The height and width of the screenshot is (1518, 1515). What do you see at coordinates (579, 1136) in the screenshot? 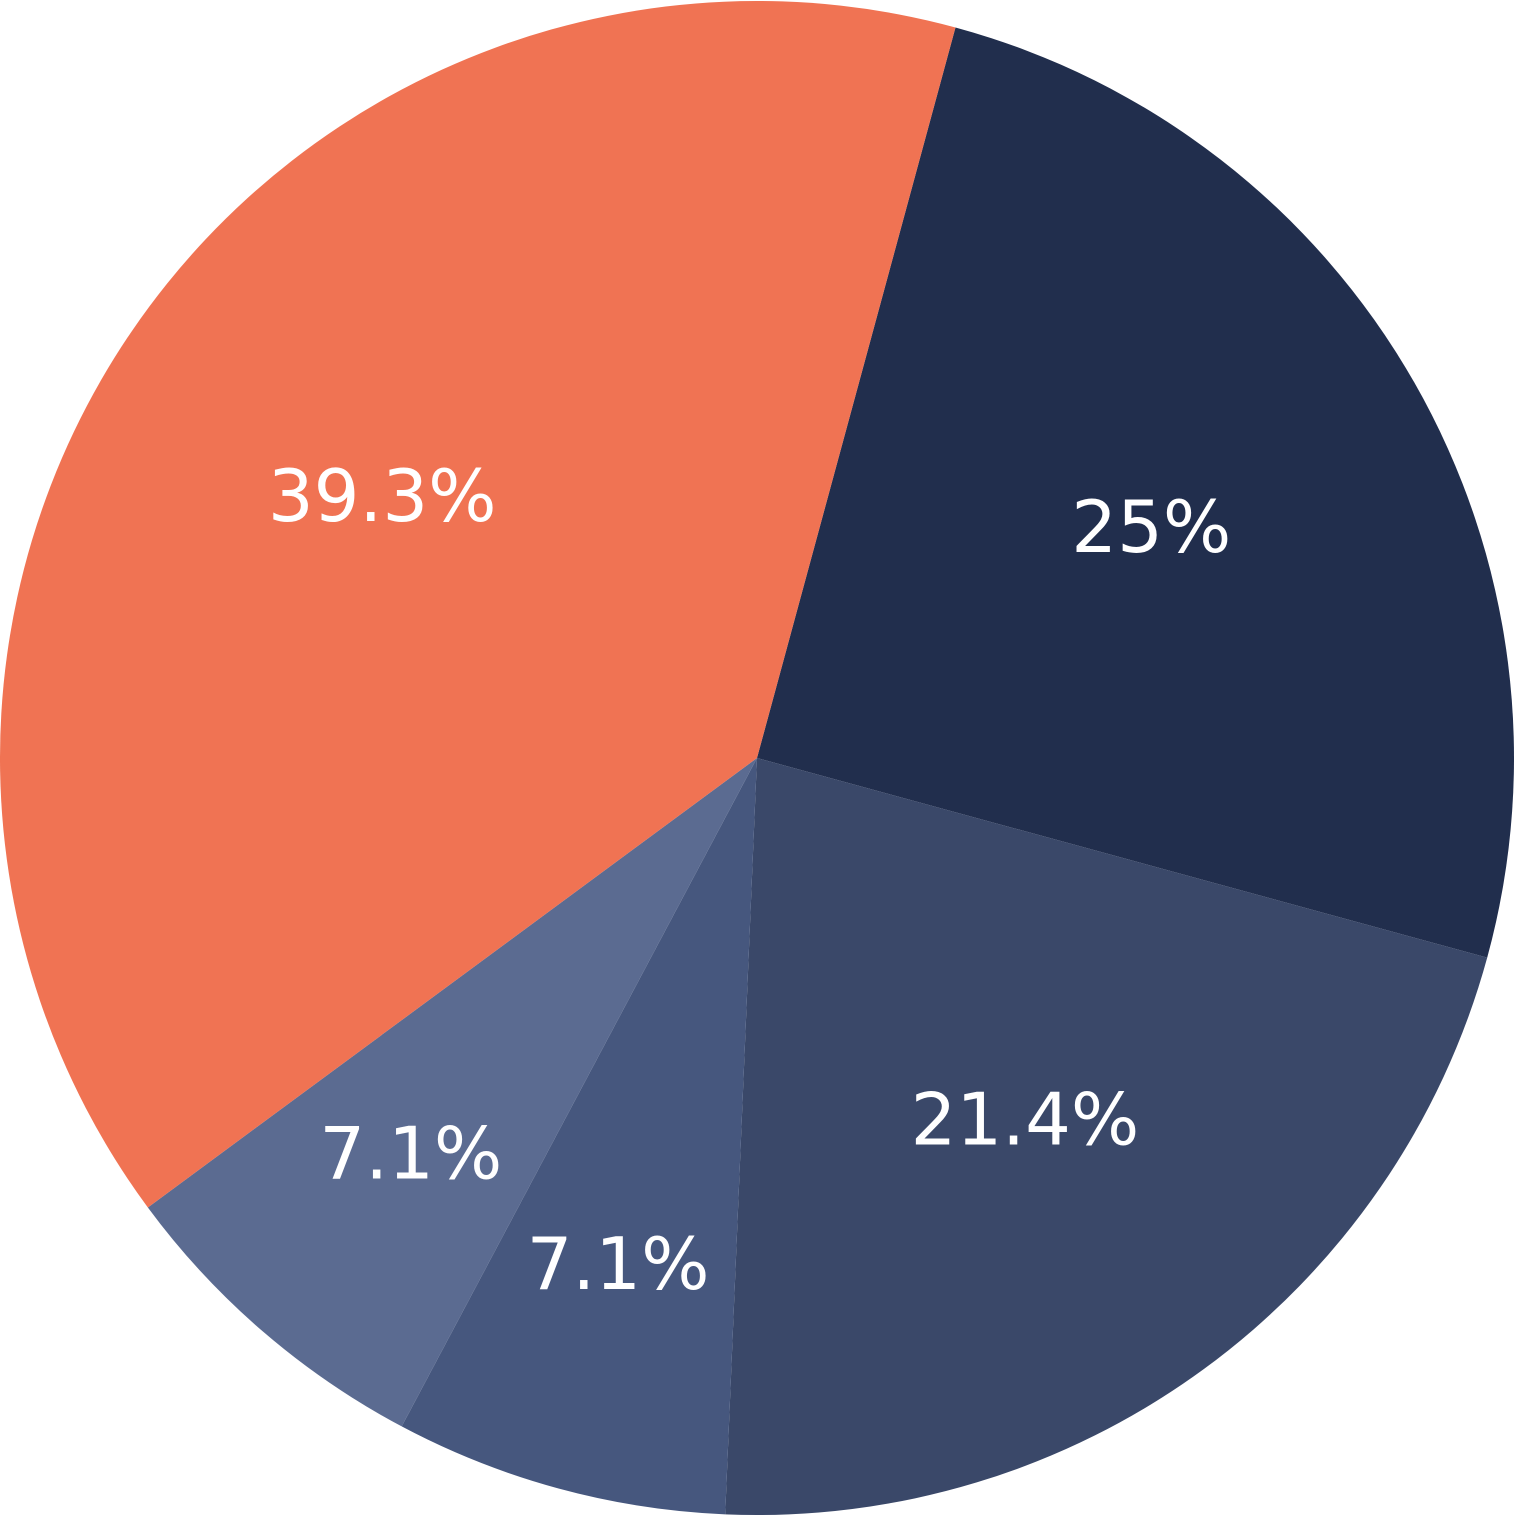
I see `pie-slice` at bounding box center [579, 1136].